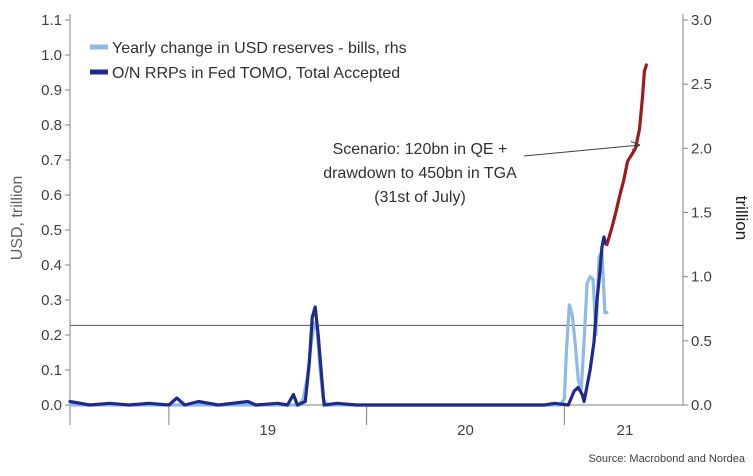 Image resolution: width=753 pixels, height=476 pixels. I want to click on right-tick-label: 0.5, so click(701, 341).